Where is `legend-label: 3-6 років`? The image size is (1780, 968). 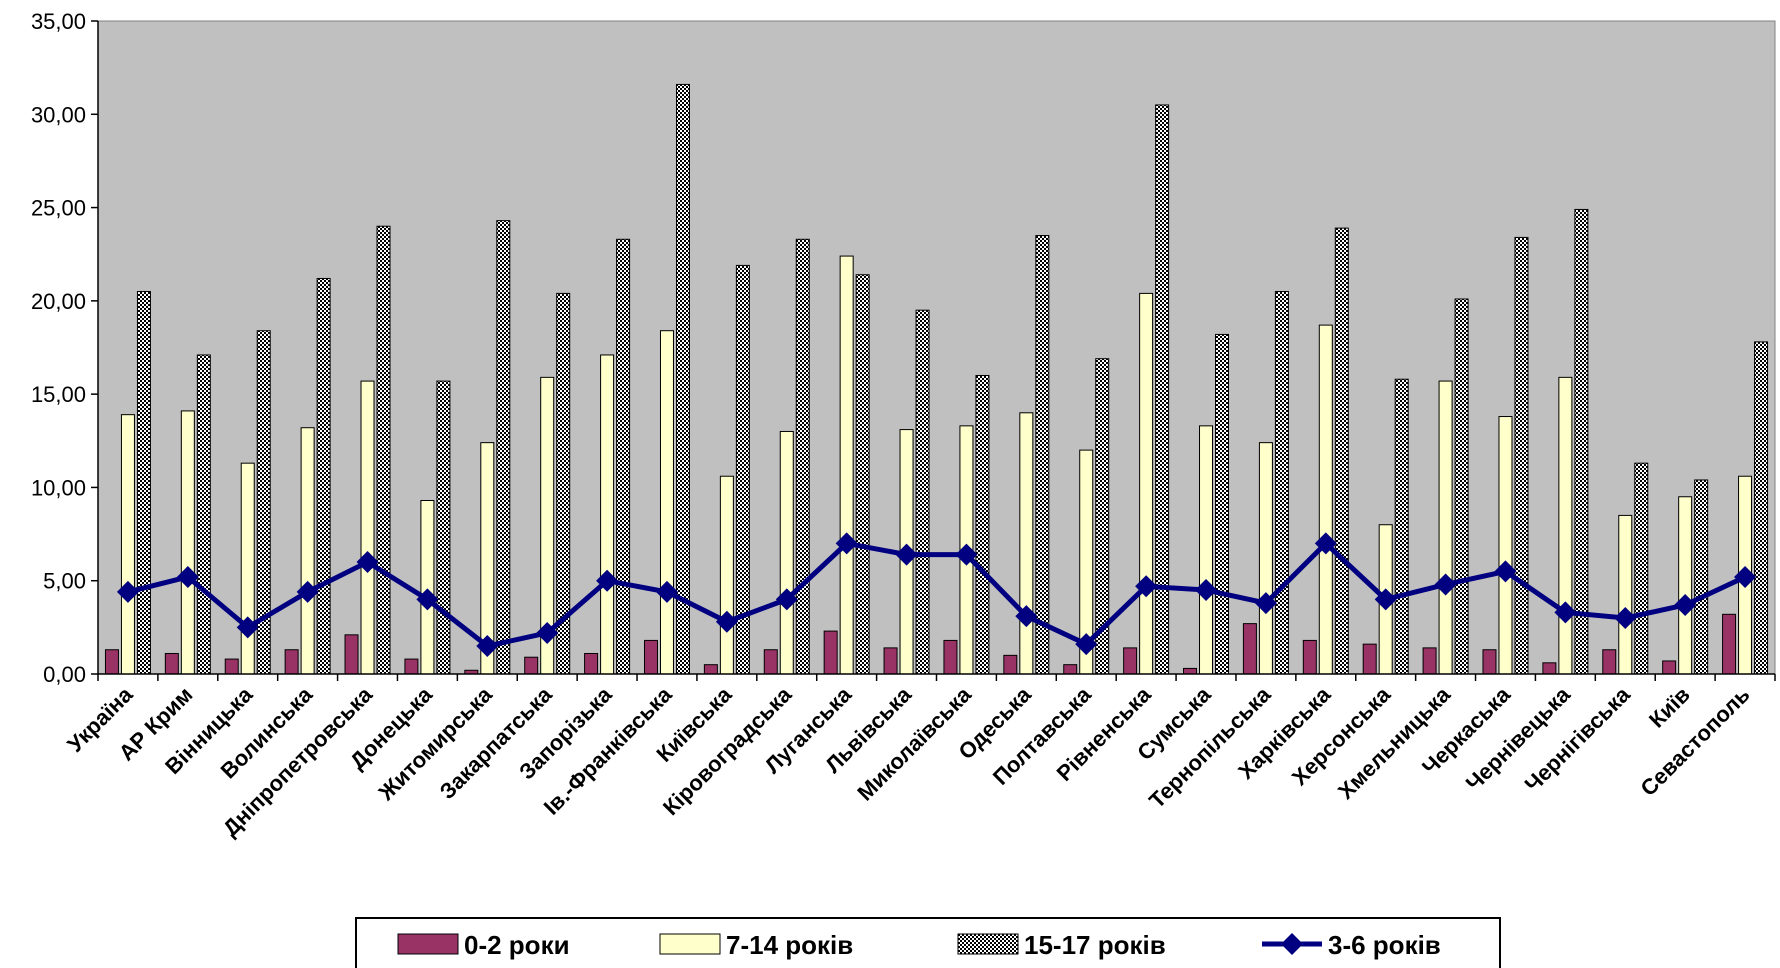
legend-label: 3-6 років is located at coordinates (1384, 945).